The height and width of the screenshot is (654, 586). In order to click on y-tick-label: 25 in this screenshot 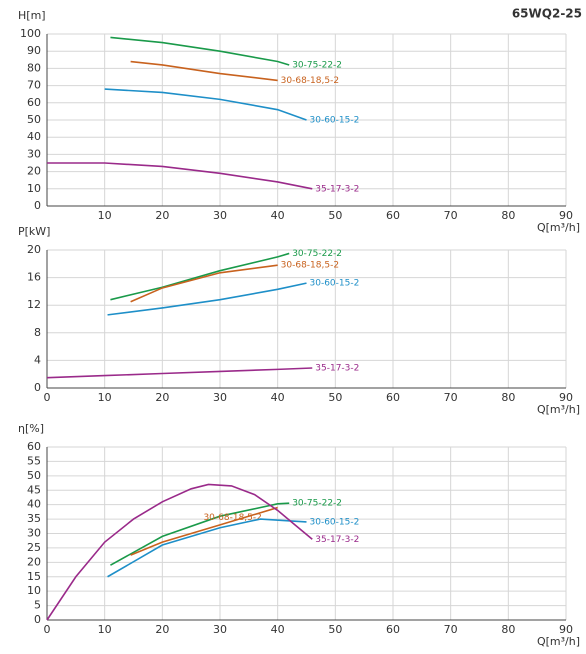, I will do `click(34, 547)`.